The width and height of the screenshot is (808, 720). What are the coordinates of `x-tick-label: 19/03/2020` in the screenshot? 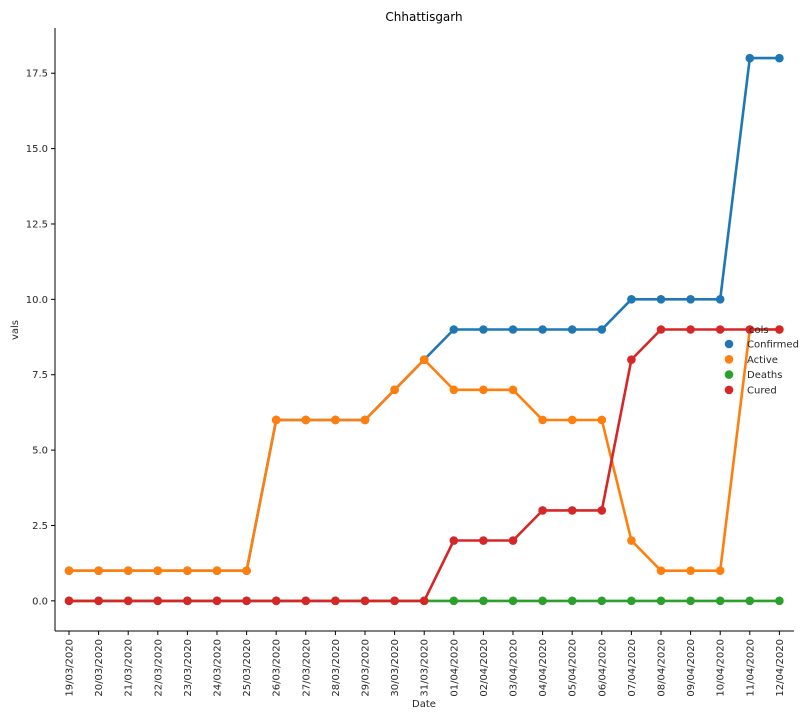 It's located at (70, 668).